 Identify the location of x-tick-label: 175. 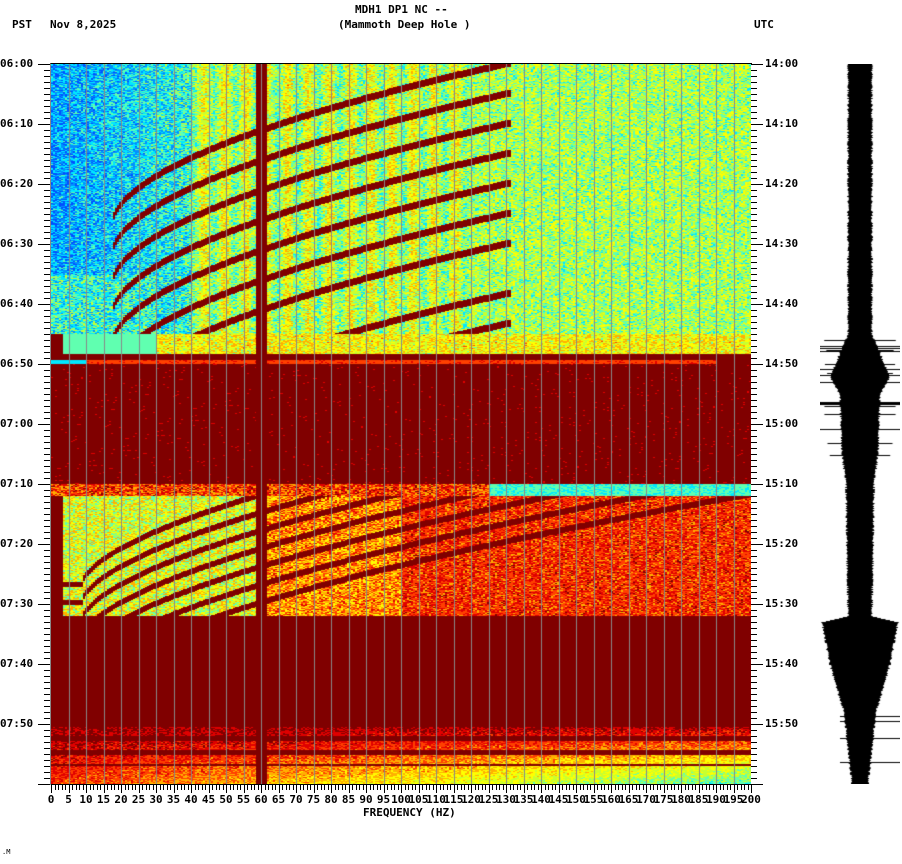
(663, 799).